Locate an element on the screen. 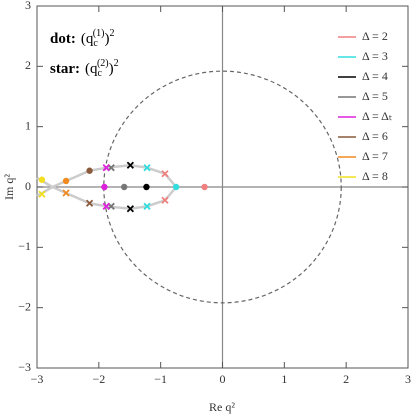 The width and height of the screenshot is (415, 419). annotation: dot: (qc(1))2 is located at coordinates (82, 38).